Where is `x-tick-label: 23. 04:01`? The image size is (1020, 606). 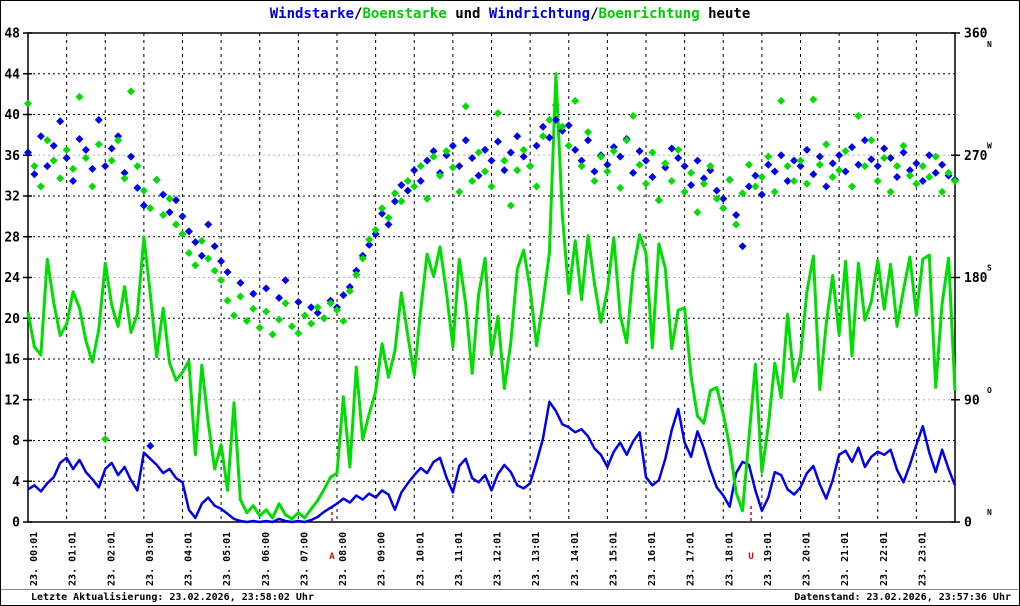
x-tick-label: 23. 04:01 is located at coordinates (189, 559).